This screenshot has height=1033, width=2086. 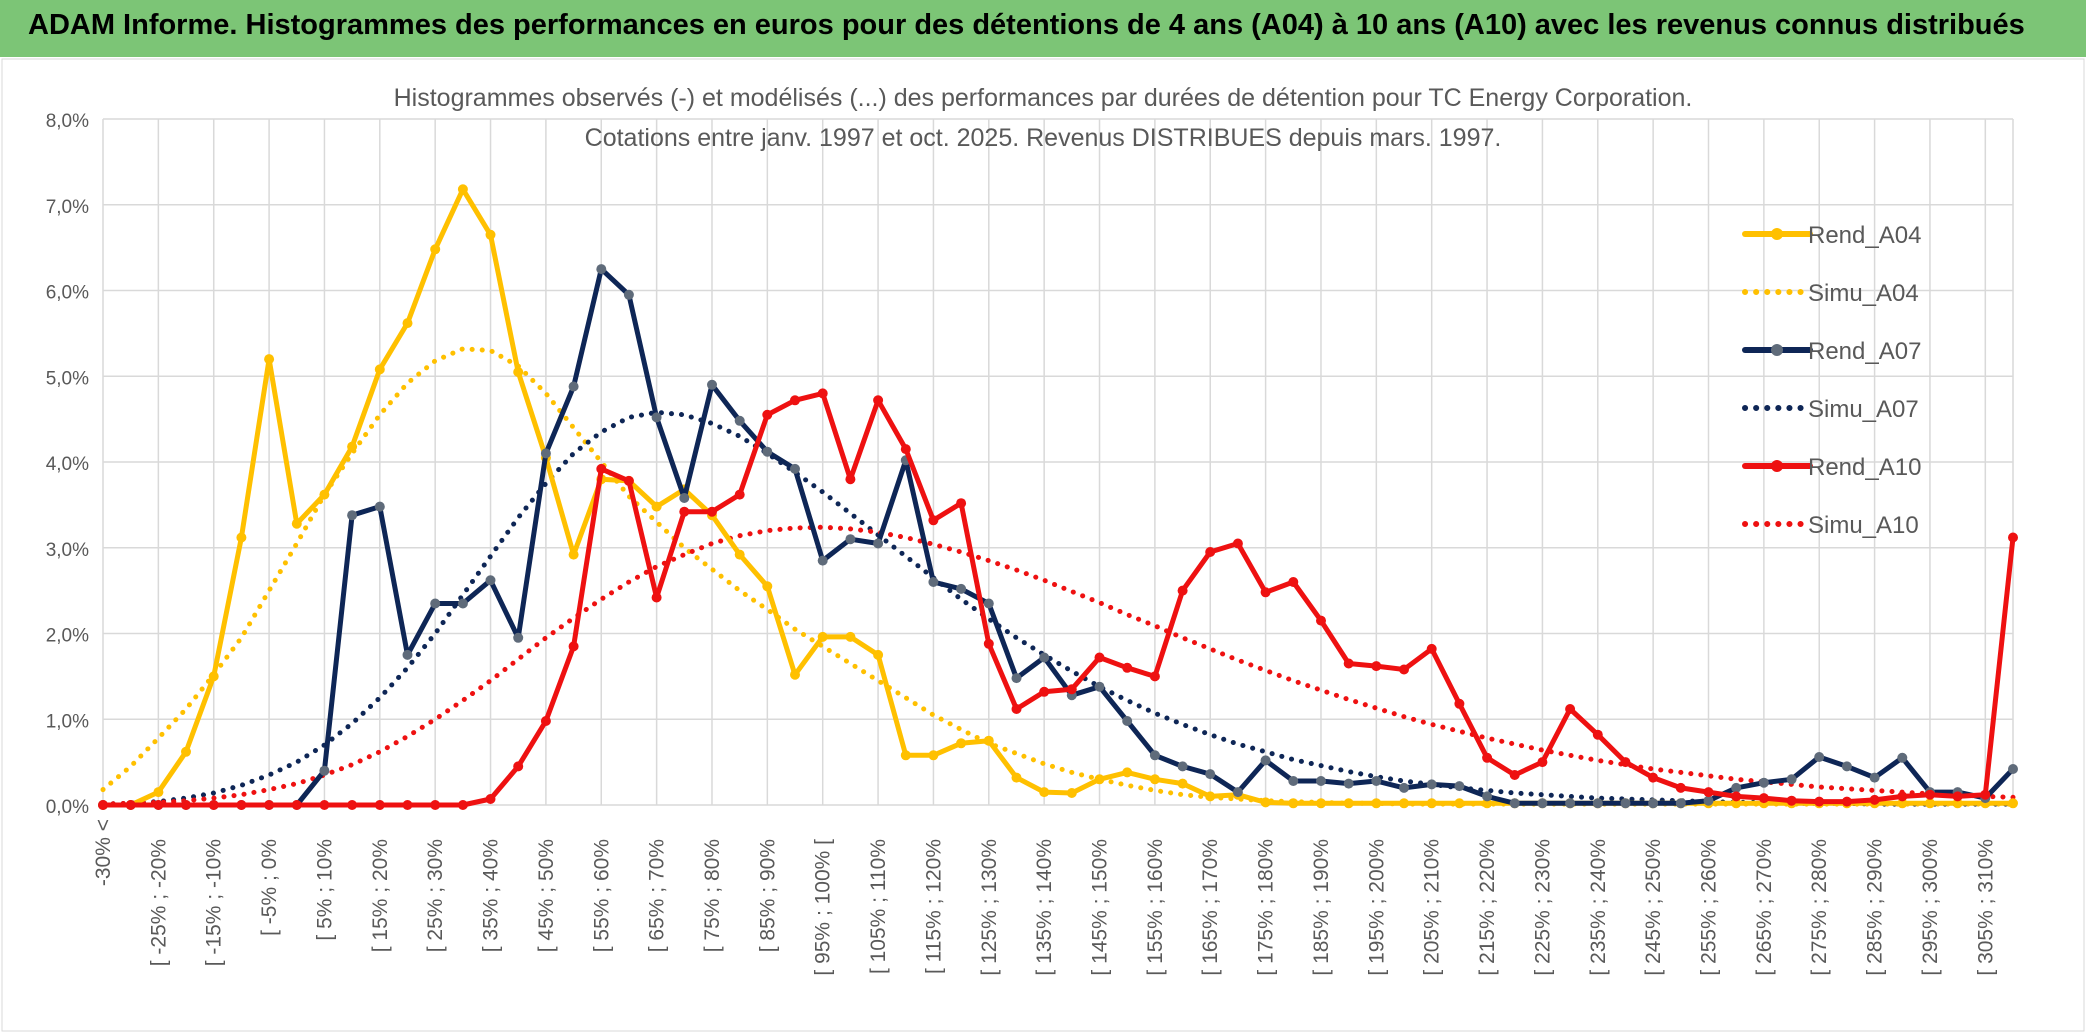 I want to click on x-tick-label: [ 215% ; 220%, so click(x=1487, y=907).